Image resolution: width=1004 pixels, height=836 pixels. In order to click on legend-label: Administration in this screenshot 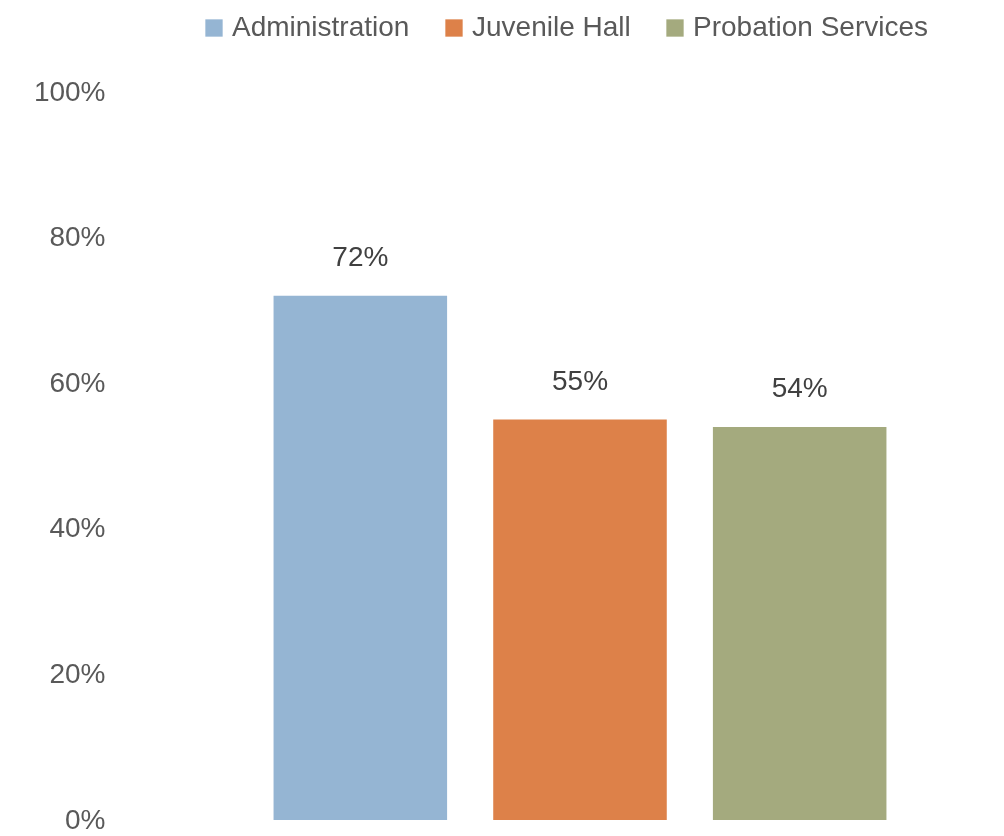, I will do `click(321, 26)`.